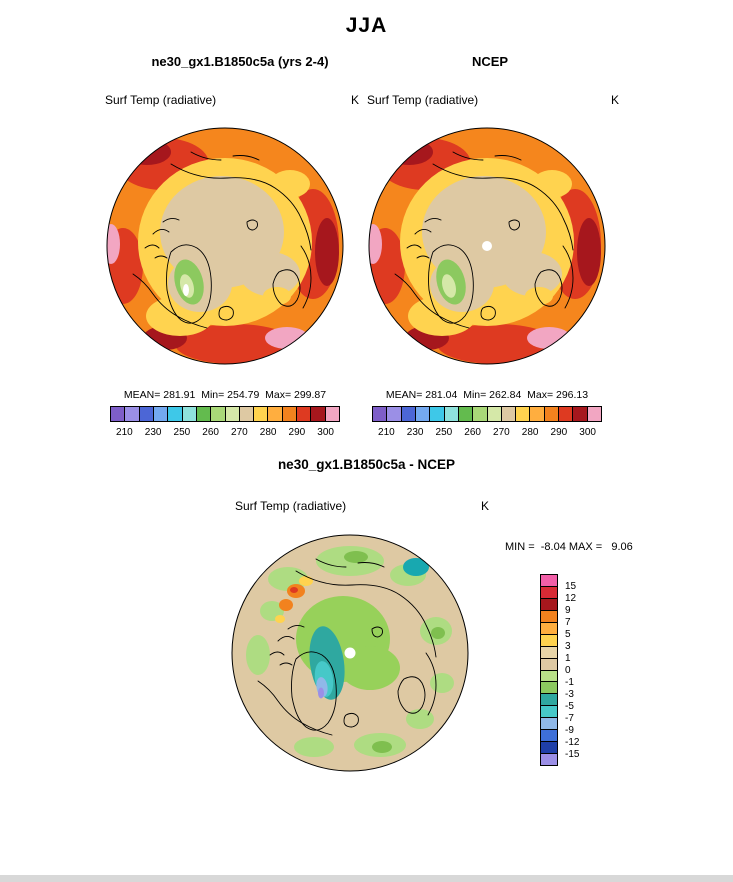 This screenshot has width=733, height=882. What do you see at coordinates (568, 634) in the screenshot?
I see `diff-colorbar-label: 5` at bounding box center [568, 634].